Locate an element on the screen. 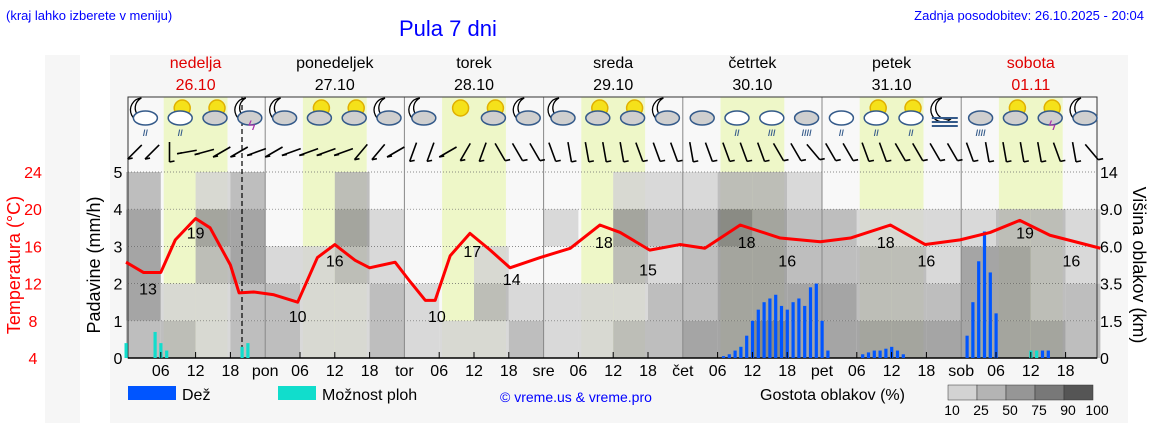  cloud-legend-level: 25 is located at coordinates (981, 410).